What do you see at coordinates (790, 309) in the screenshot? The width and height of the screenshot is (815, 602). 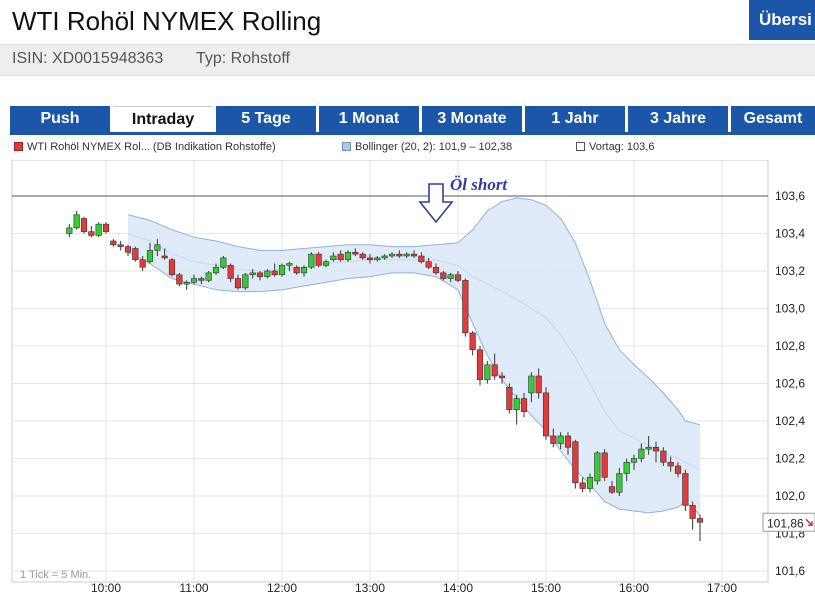 I see `y-tick-label: 103,0` at bounding box center [790, 309].